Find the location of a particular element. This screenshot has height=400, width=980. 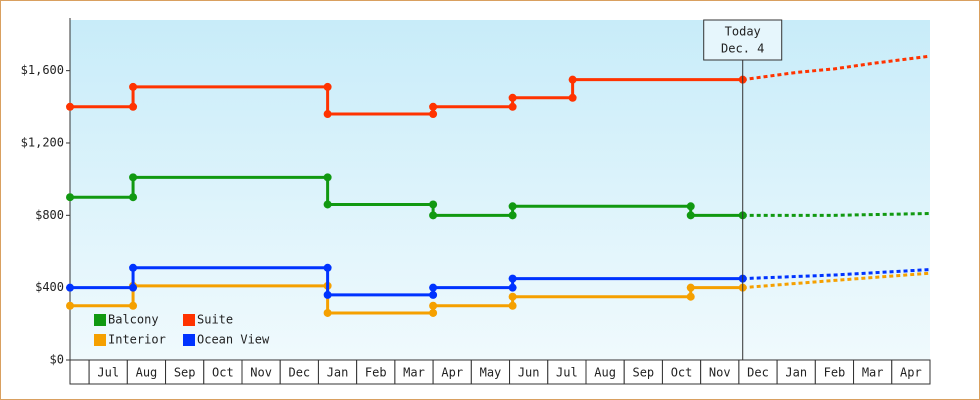

today-label: Today is located at coordinates (743, 32).